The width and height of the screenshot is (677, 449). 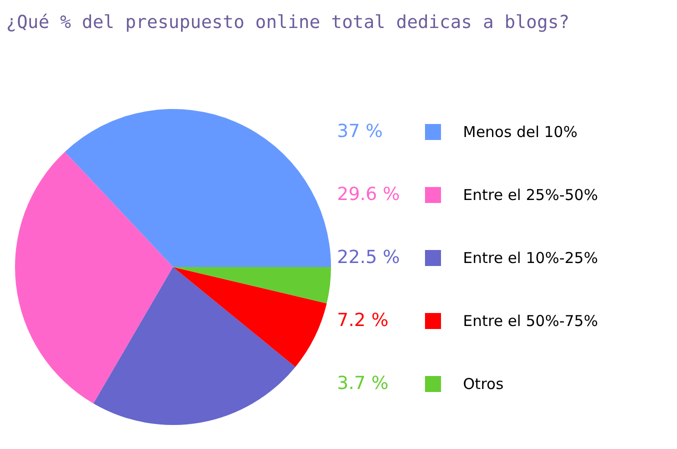 What do you see at coordinates (363, 320) in the screenshot?
I see `data-label: 7.2 %` at bounding box center [363, 320].